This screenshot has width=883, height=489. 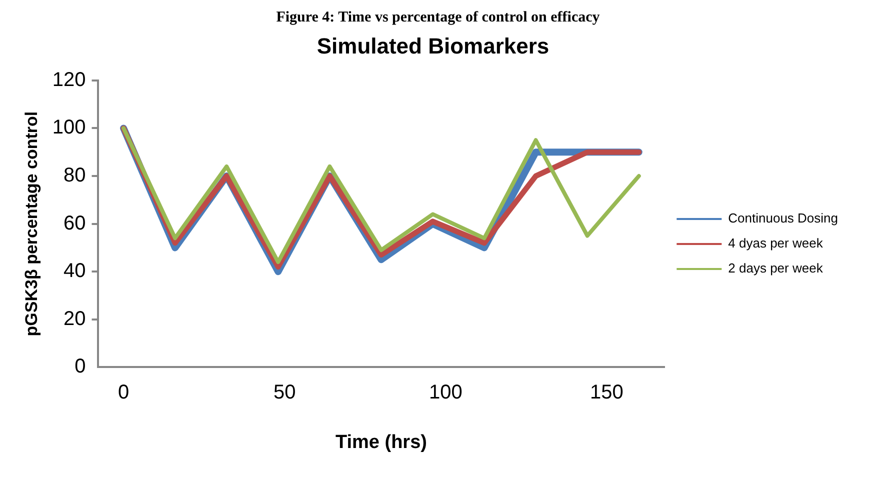 What do you see at coordinates (75, 175) in the screenshot?
I see `y-tick-label: 80` at bounding box center [75, 175].